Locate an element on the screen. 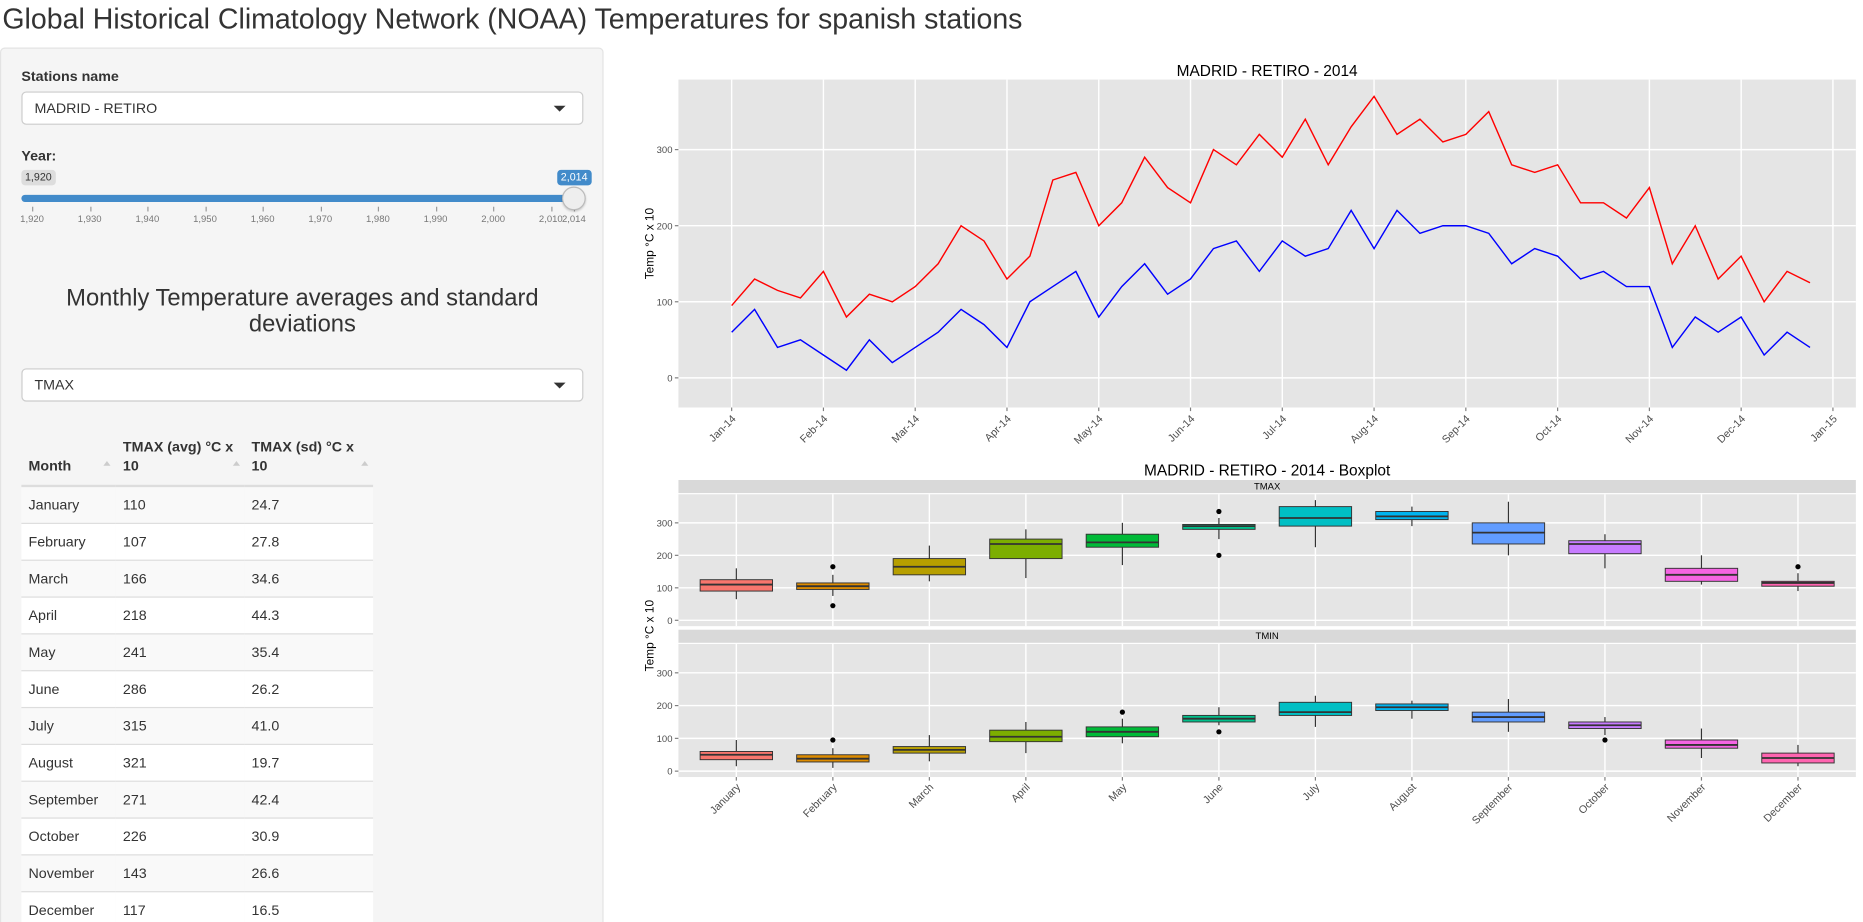 The image size is (1863, 922). x-tick-label: Jul-14 is located at coordinates (1274, 427).